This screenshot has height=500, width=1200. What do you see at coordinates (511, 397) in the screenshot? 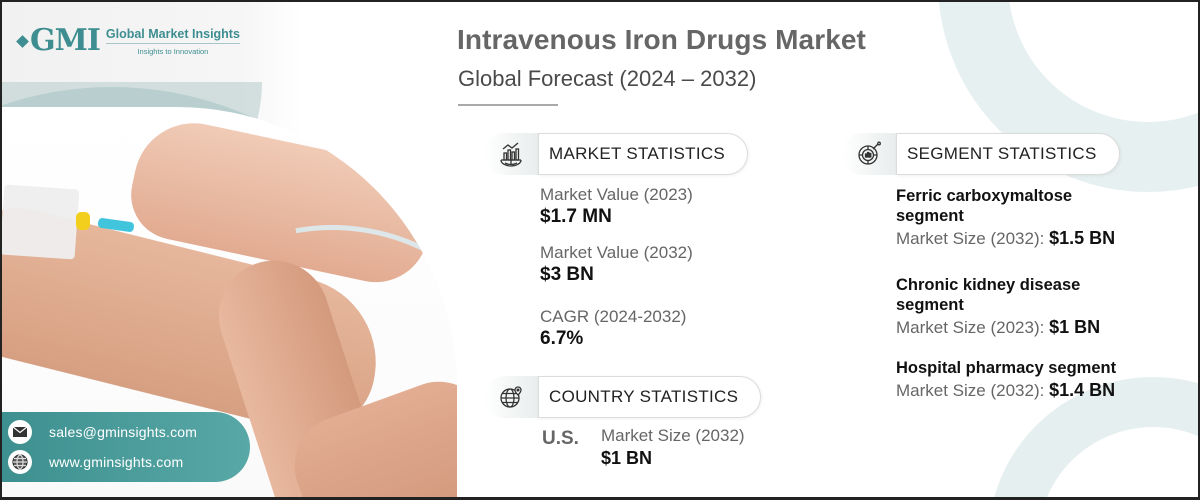
I see `globe-pin-icon` at bounding box center [511, 397].